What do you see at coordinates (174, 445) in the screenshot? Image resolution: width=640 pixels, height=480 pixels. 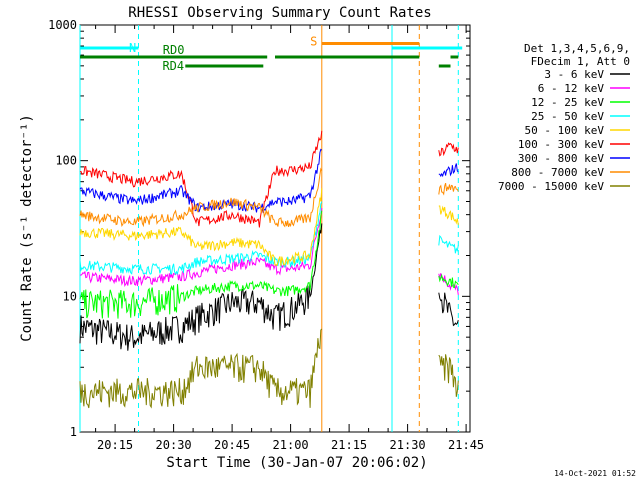 I see `x-tick-label: 20:30` at bounding box center [174, 445].